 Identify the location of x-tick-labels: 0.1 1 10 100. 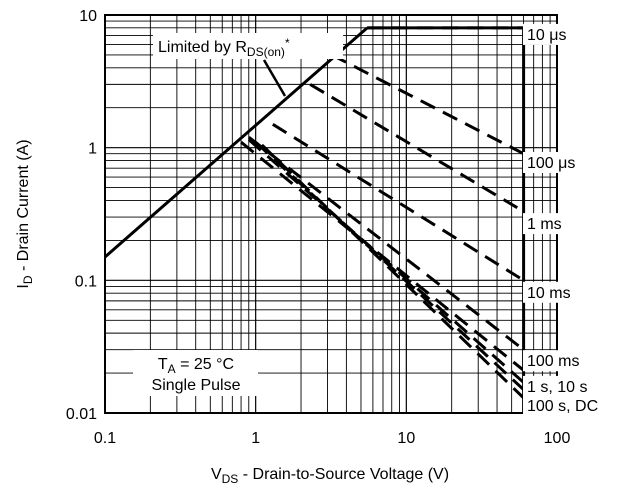
(332, 438).